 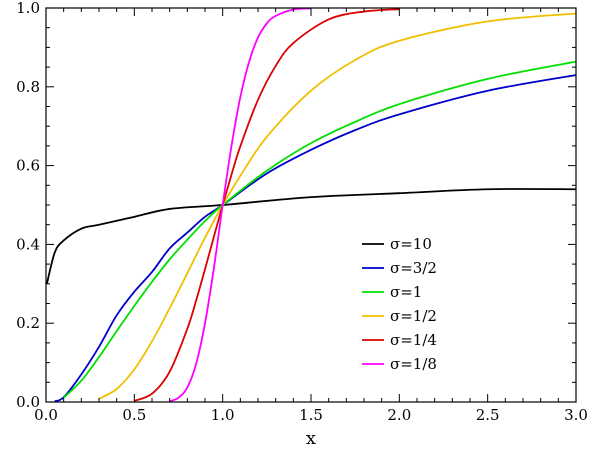 I want to click on y-tick-label: 0.0, so click(x=28, y=402).